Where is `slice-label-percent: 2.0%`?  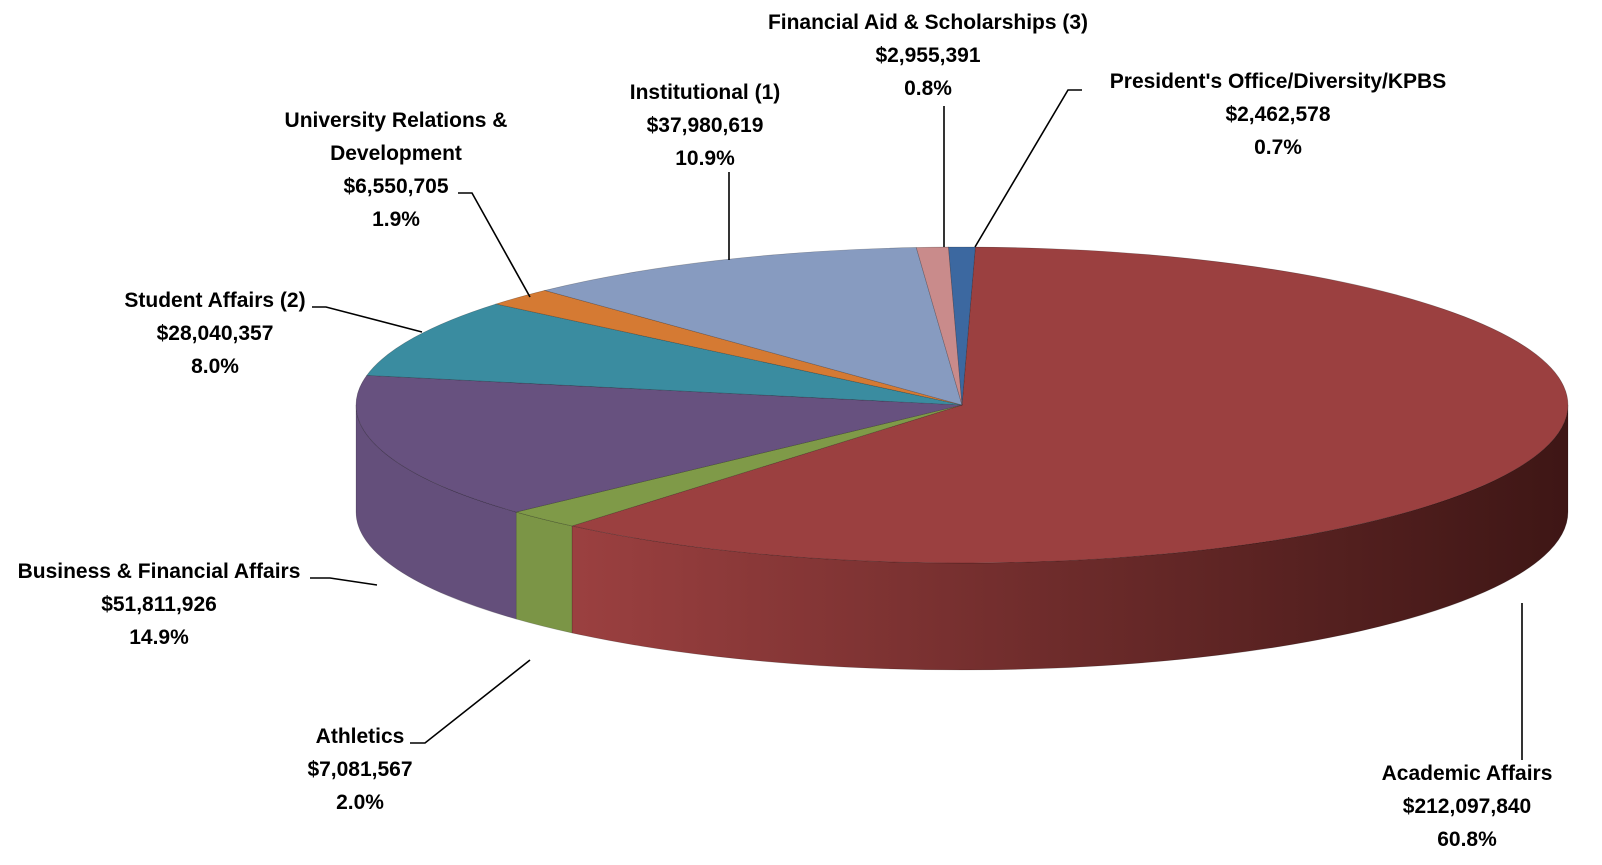 slice-label-percent: 2.0% is located at coordinates (360, 802).